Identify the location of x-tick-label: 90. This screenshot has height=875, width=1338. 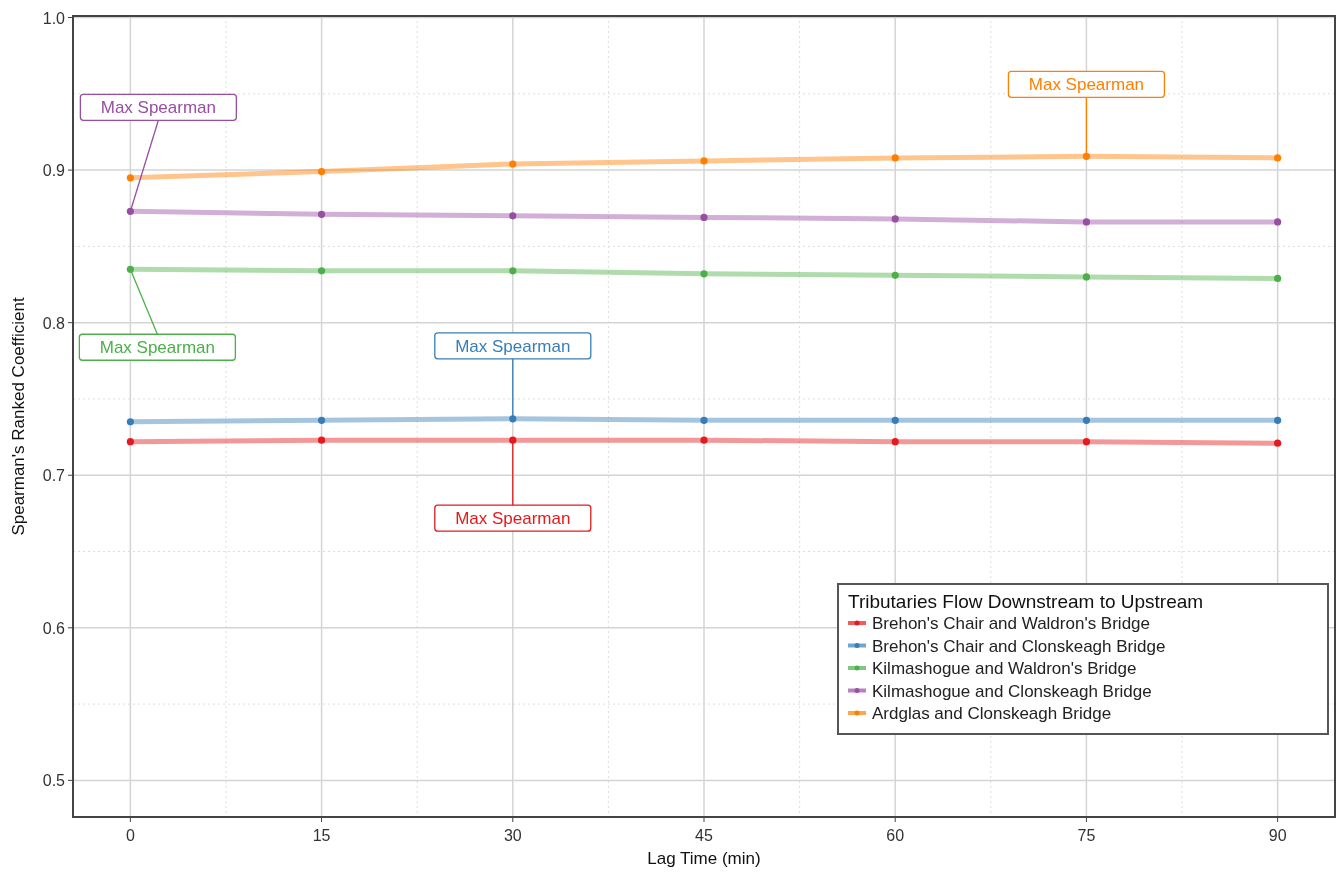
(1277, 835).